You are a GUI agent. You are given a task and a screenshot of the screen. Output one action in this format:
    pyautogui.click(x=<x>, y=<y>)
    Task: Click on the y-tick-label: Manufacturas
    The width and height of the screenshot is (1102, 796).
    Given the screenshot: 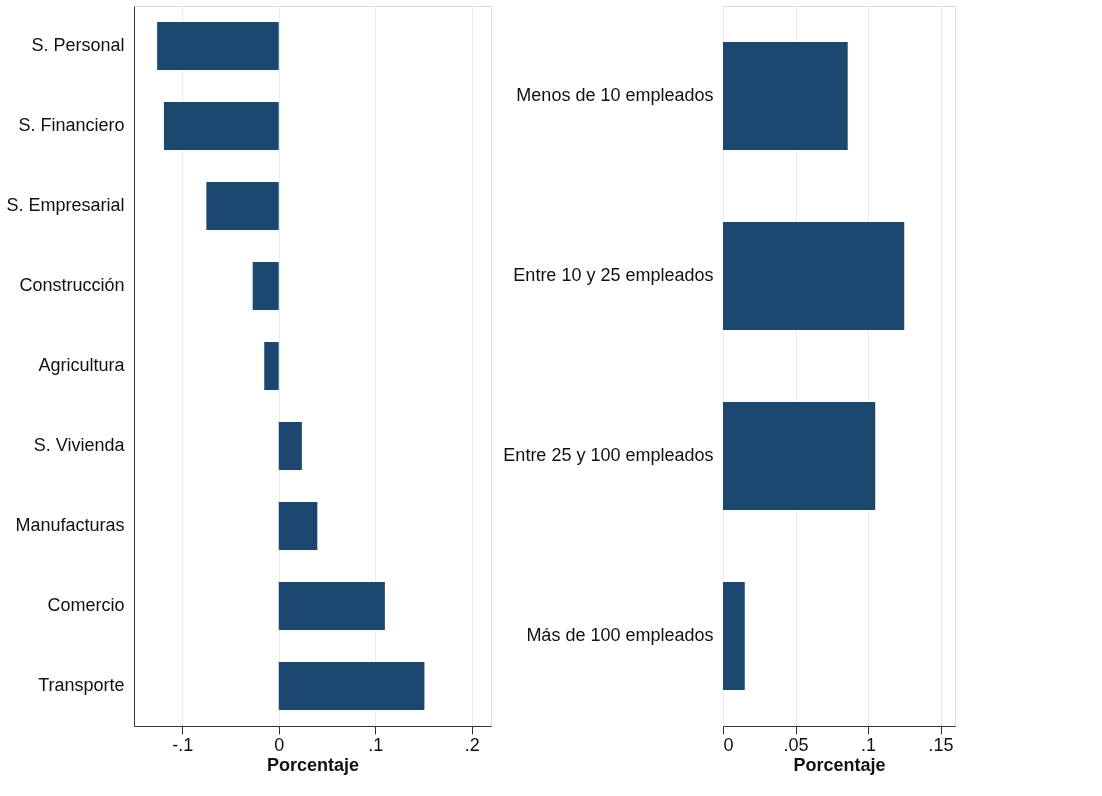 What is the action you would take?
    pyautogui.click(x=70, y=525)
    